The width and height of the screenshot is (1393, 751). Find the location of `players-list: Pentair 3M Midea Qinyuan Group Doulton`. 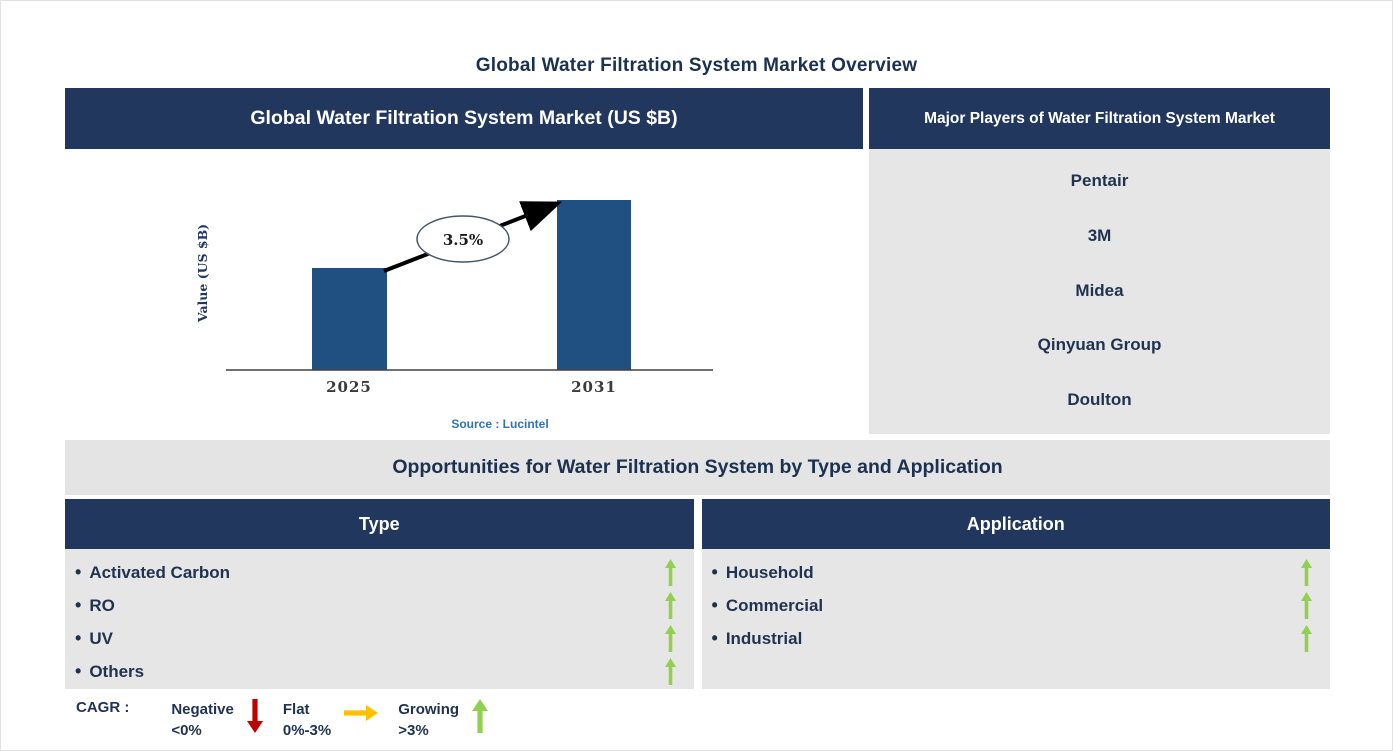

players-list: Pentair 3M Midea Qinyuan Group Doulton is located at coordinates (1099, 291).